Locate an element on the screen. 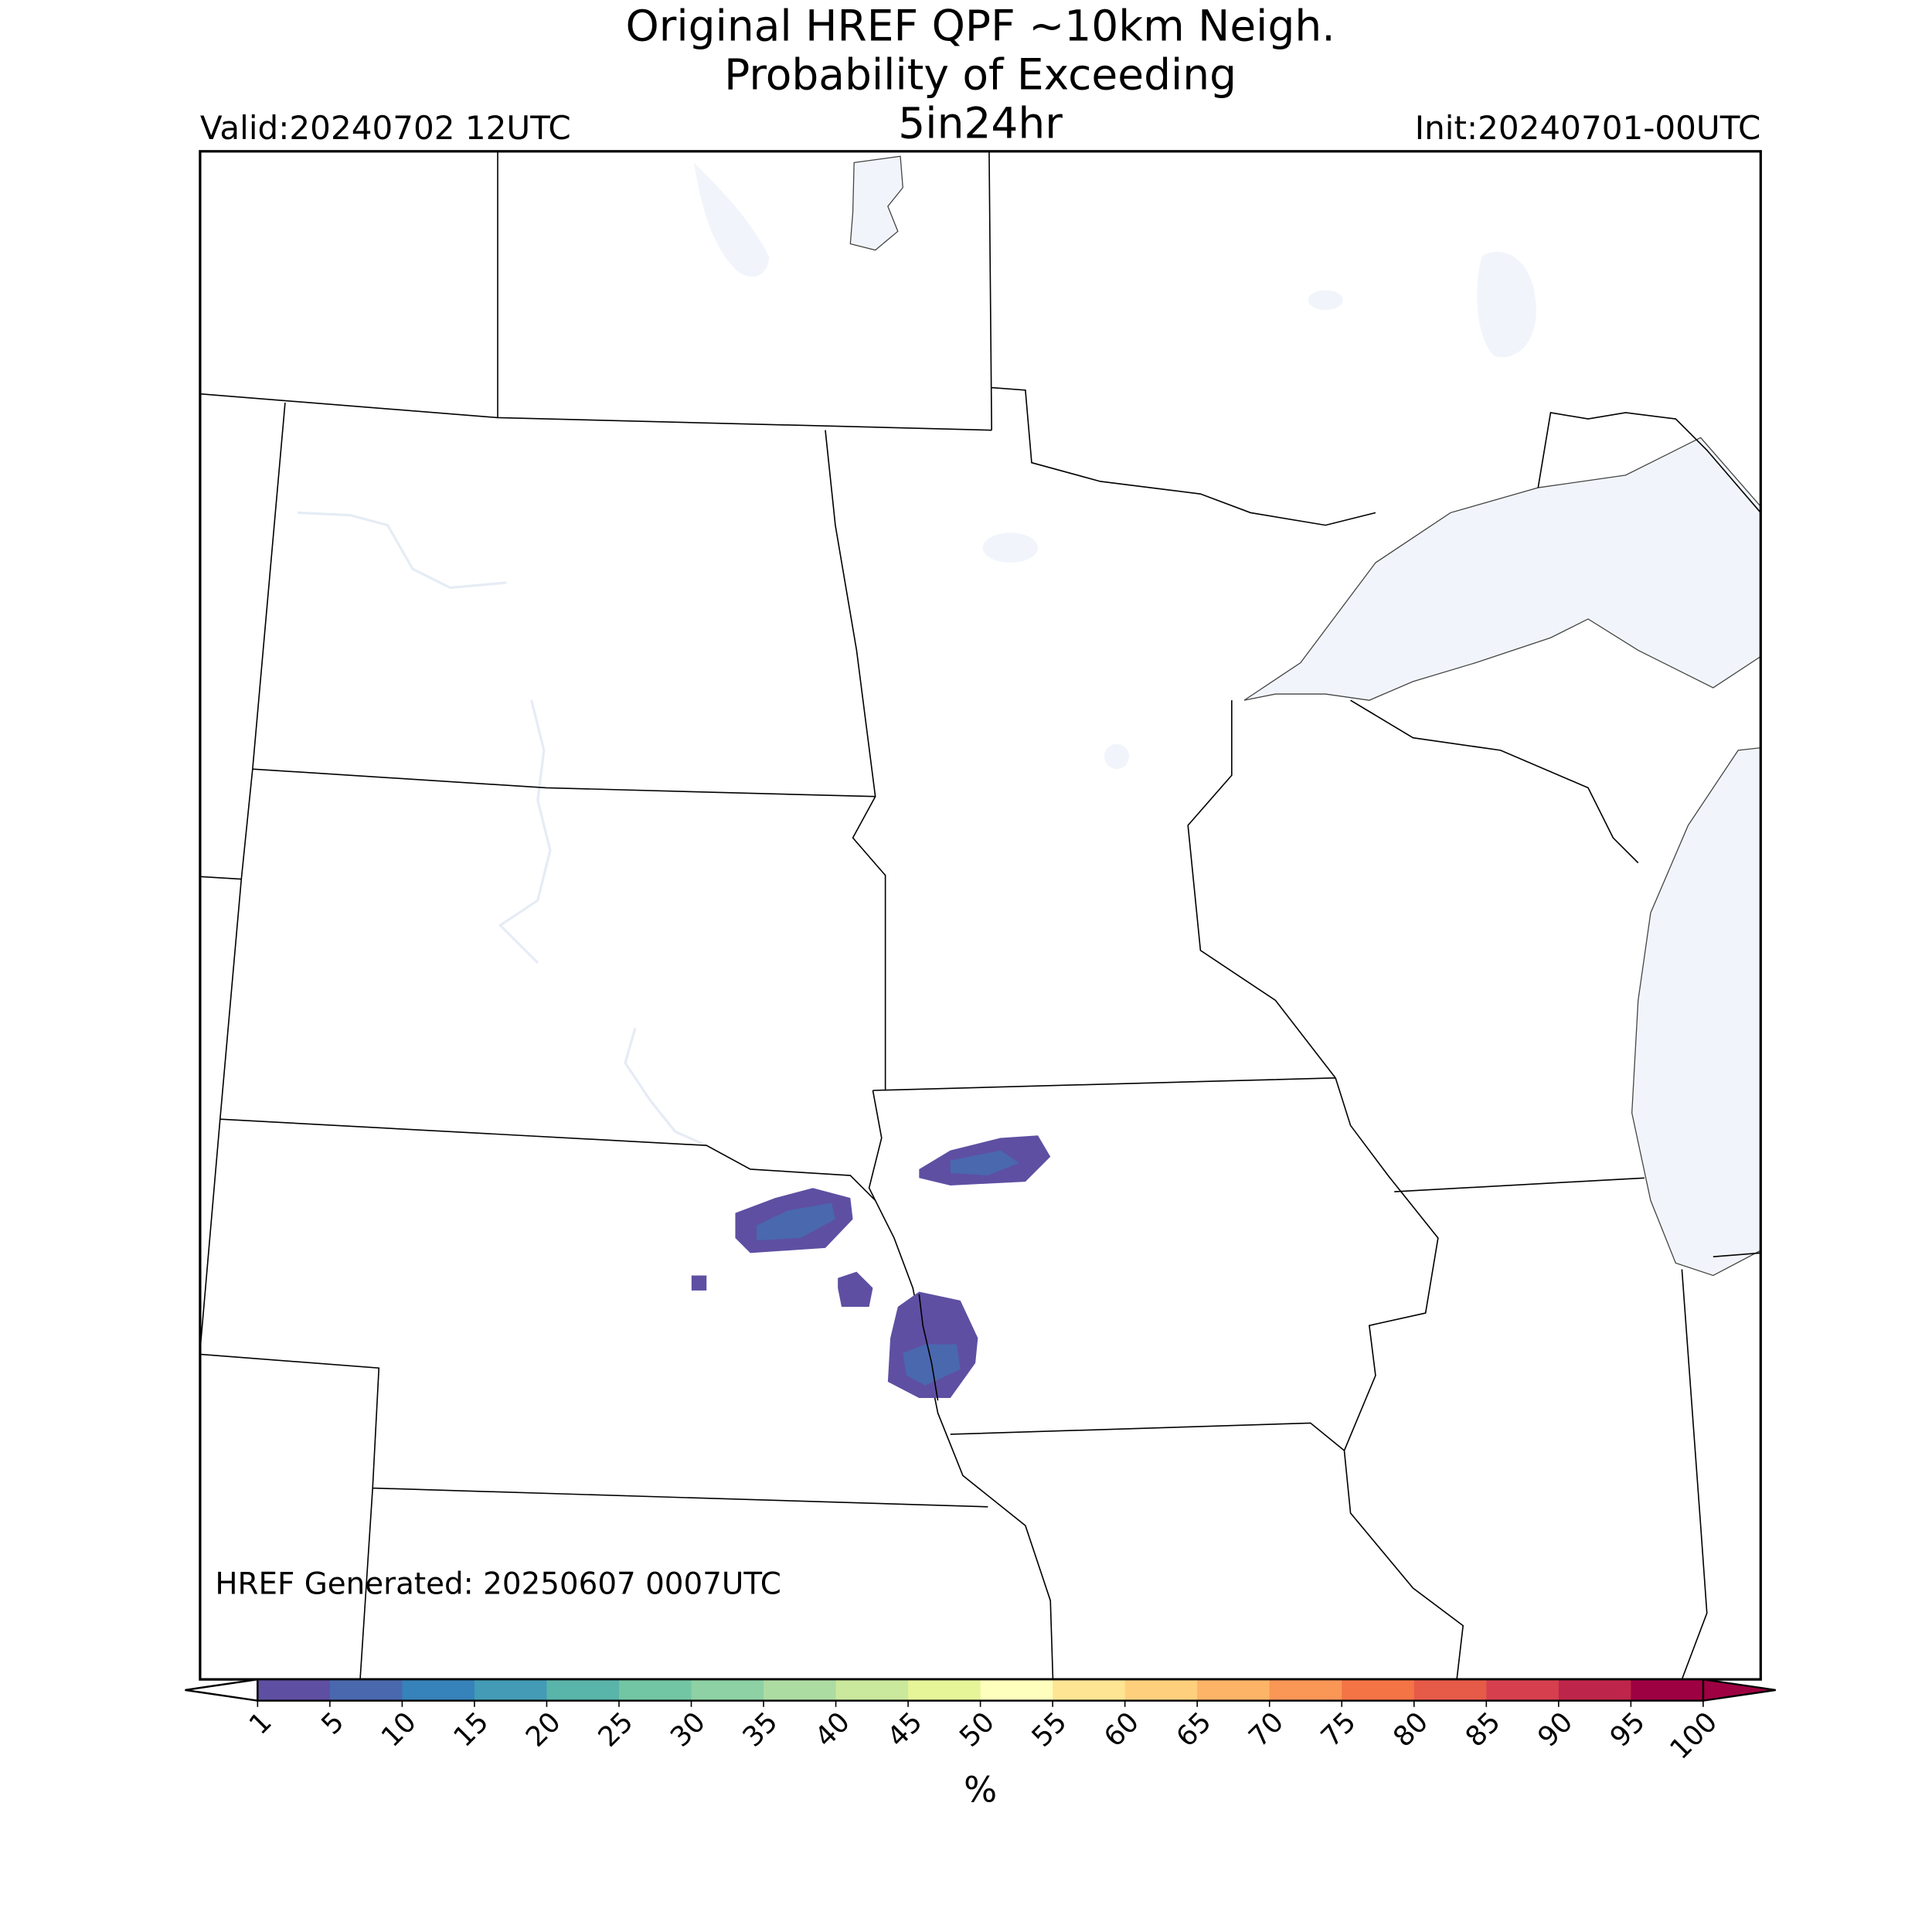 The width and height of the screenshot is (1932, 1932). valid-time: Valid:20240702 12UTC is located at coordinates (385, 128).